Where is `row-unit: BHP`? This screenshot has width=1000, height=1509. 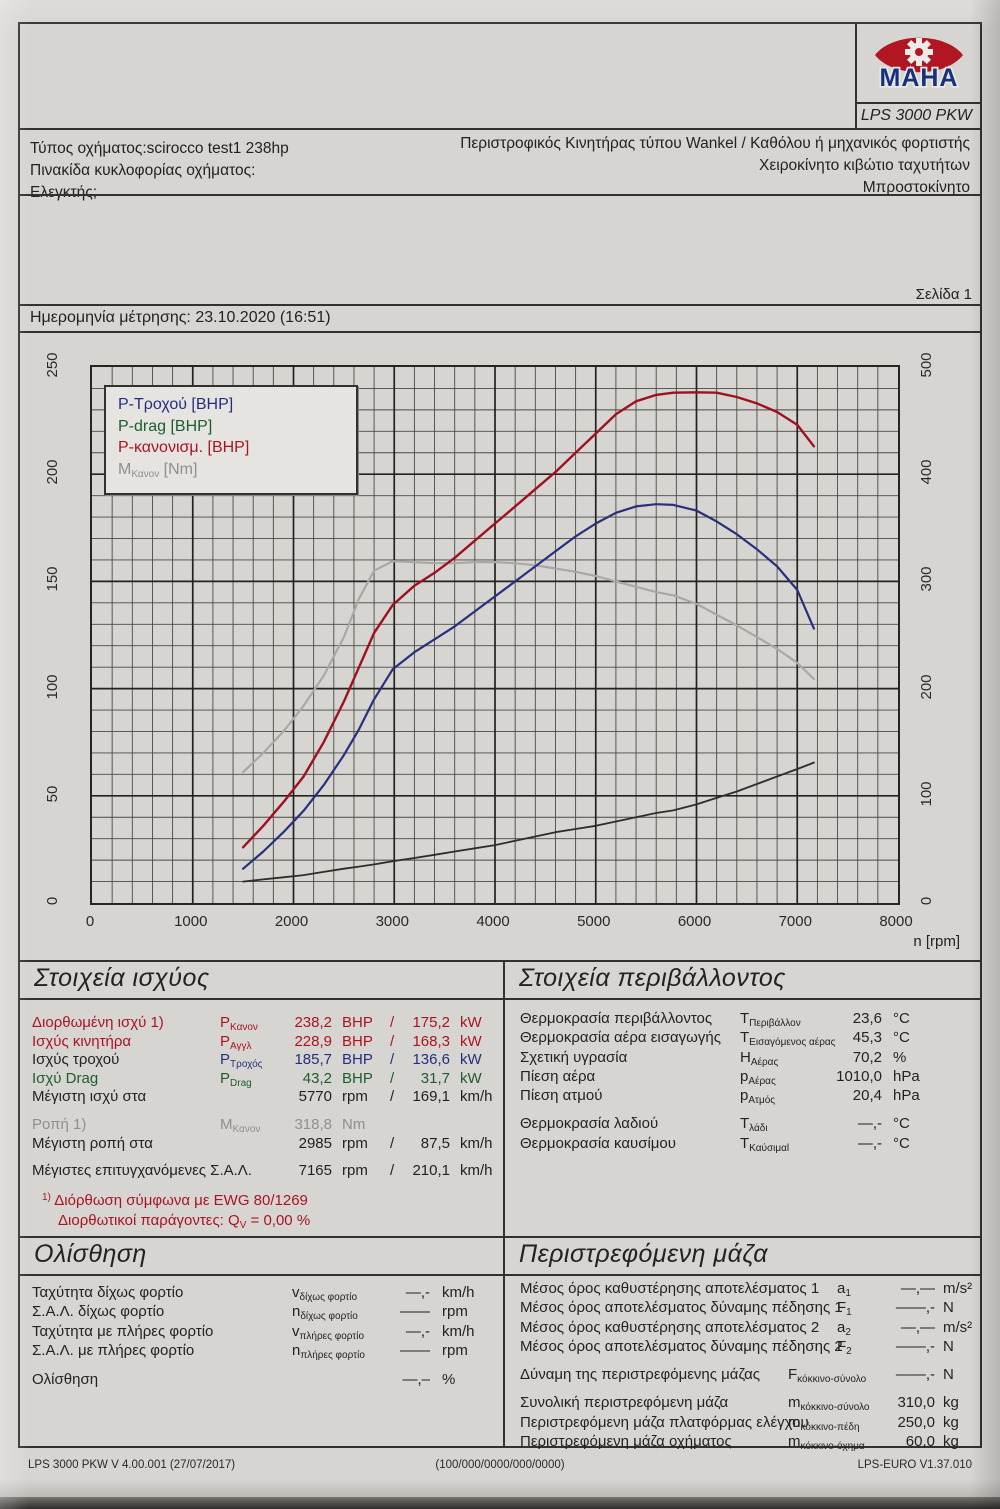 row-unit: BHP is located at coordinates (357, 1022).